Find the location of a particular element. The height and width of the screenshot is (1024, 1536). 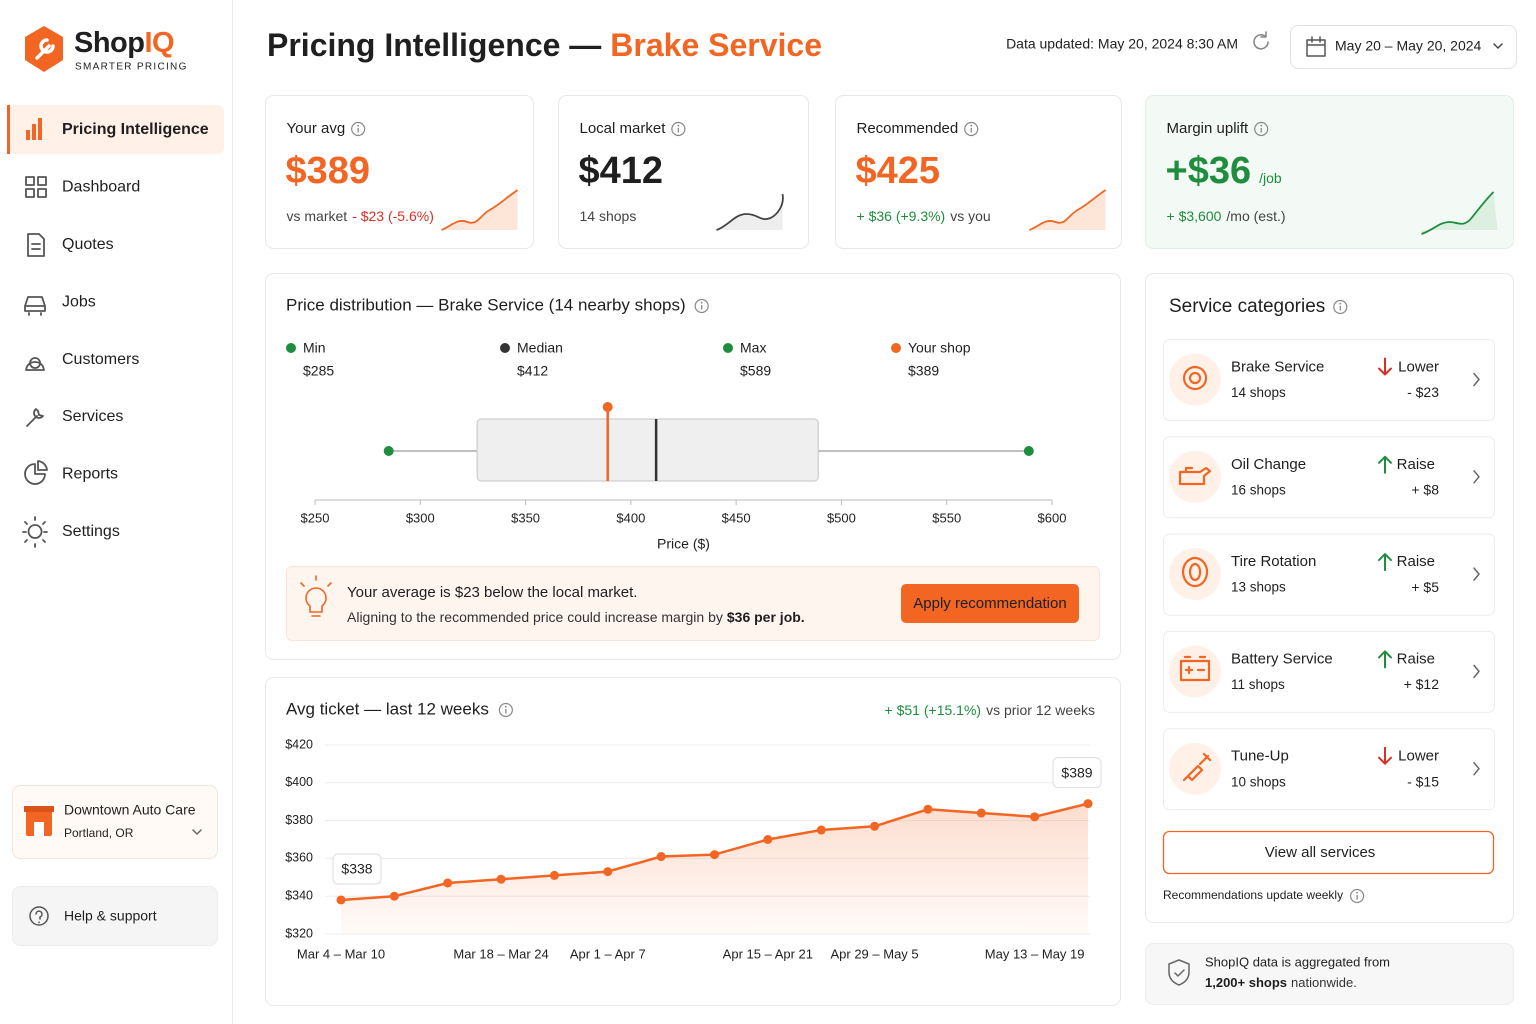

kpi-note: + $36 (+9.3%) vs you is located at coordinates (924, 216).